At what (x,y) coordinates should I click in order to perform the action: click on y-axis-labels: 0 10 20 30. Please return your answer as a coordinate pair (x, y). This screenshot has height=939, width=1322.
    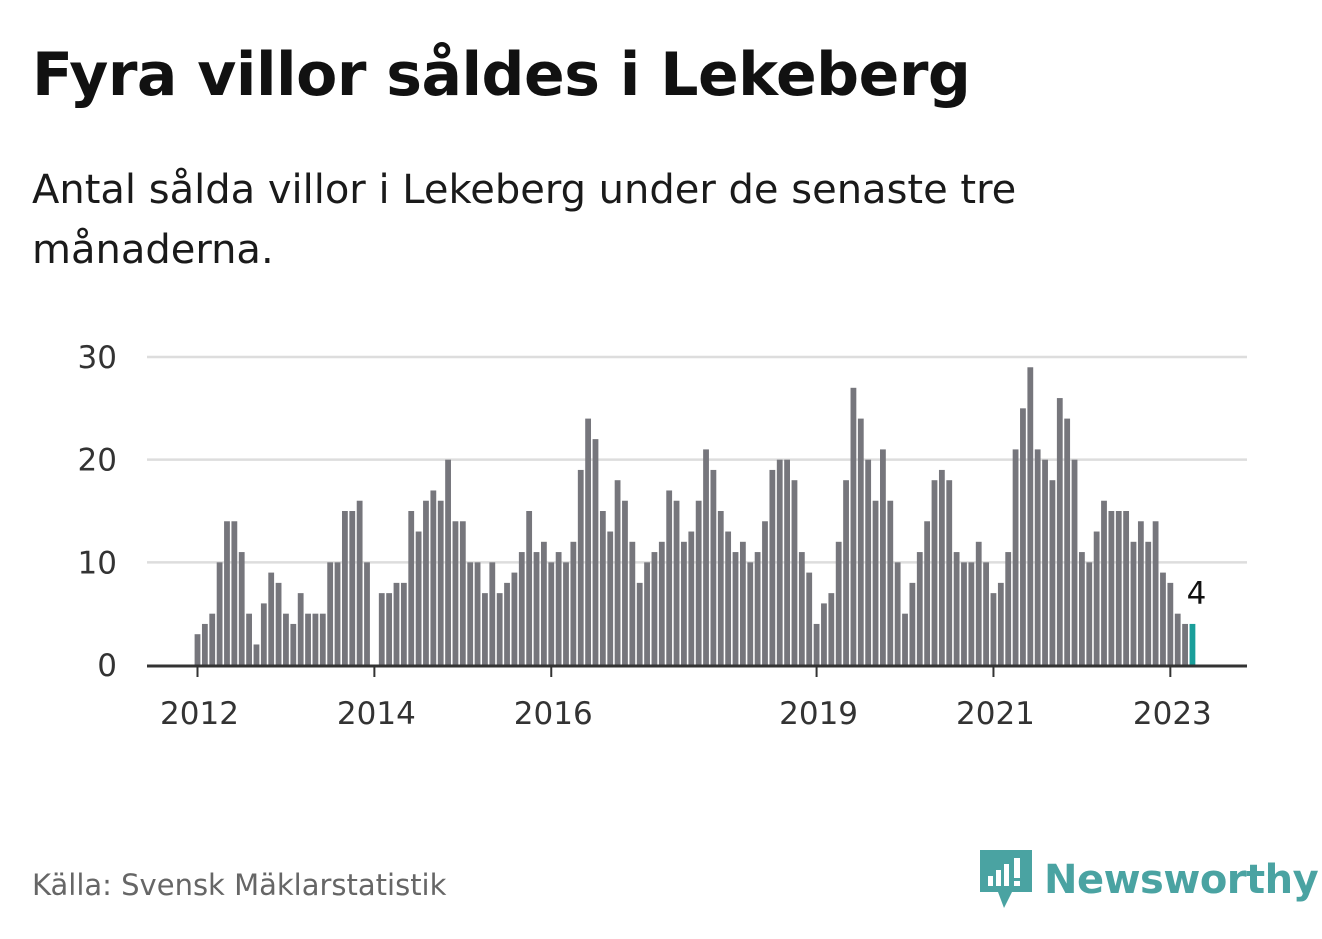
    Looking at the image, I should click on (97, 512).